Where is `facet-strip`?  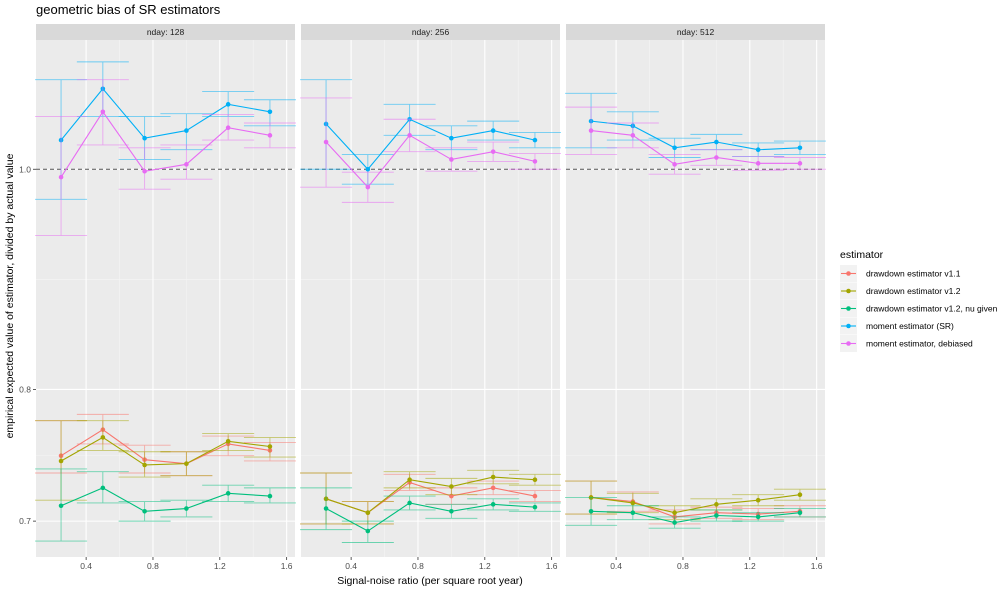
facet-strip is located at coordinates (695, 32).